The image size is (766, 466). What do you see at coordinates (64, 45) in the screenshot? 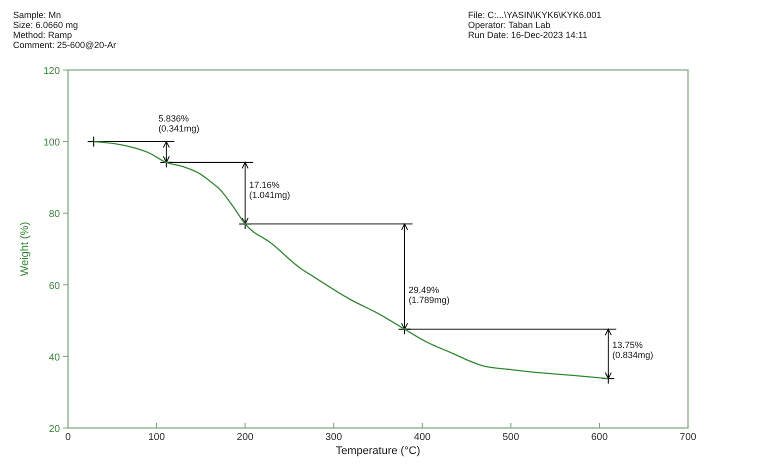
I see `text: Comment: 25-600@20-Ar` at bounding box center [64, 45].